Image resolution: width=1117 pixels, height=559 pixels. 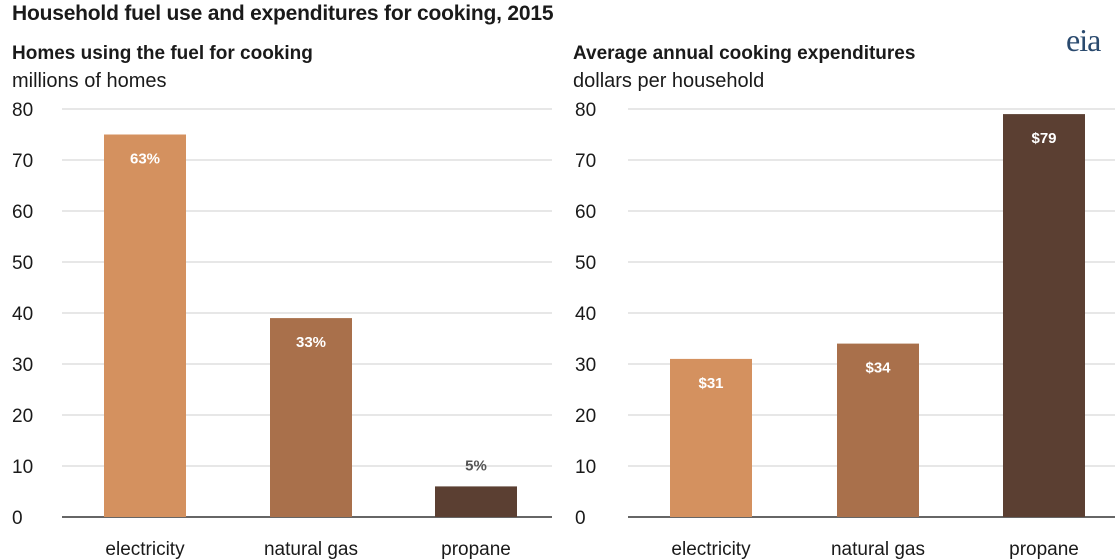 What do you see at coordinates (744, 53) in the screenshot?
I see `right-chart-title: Average annual cooking expenditures` at bounding box center [744, 53].